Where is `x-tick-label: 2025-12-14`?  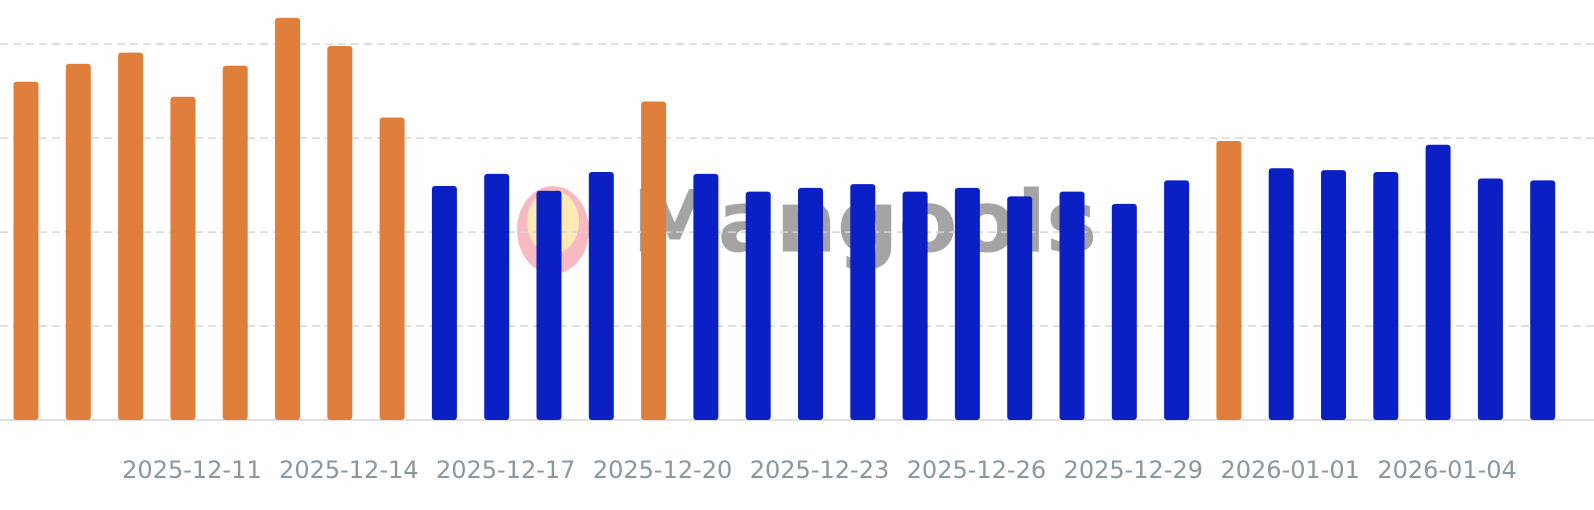 x-tick-label: 2025-12-14 is located at coordinates (348, 470).